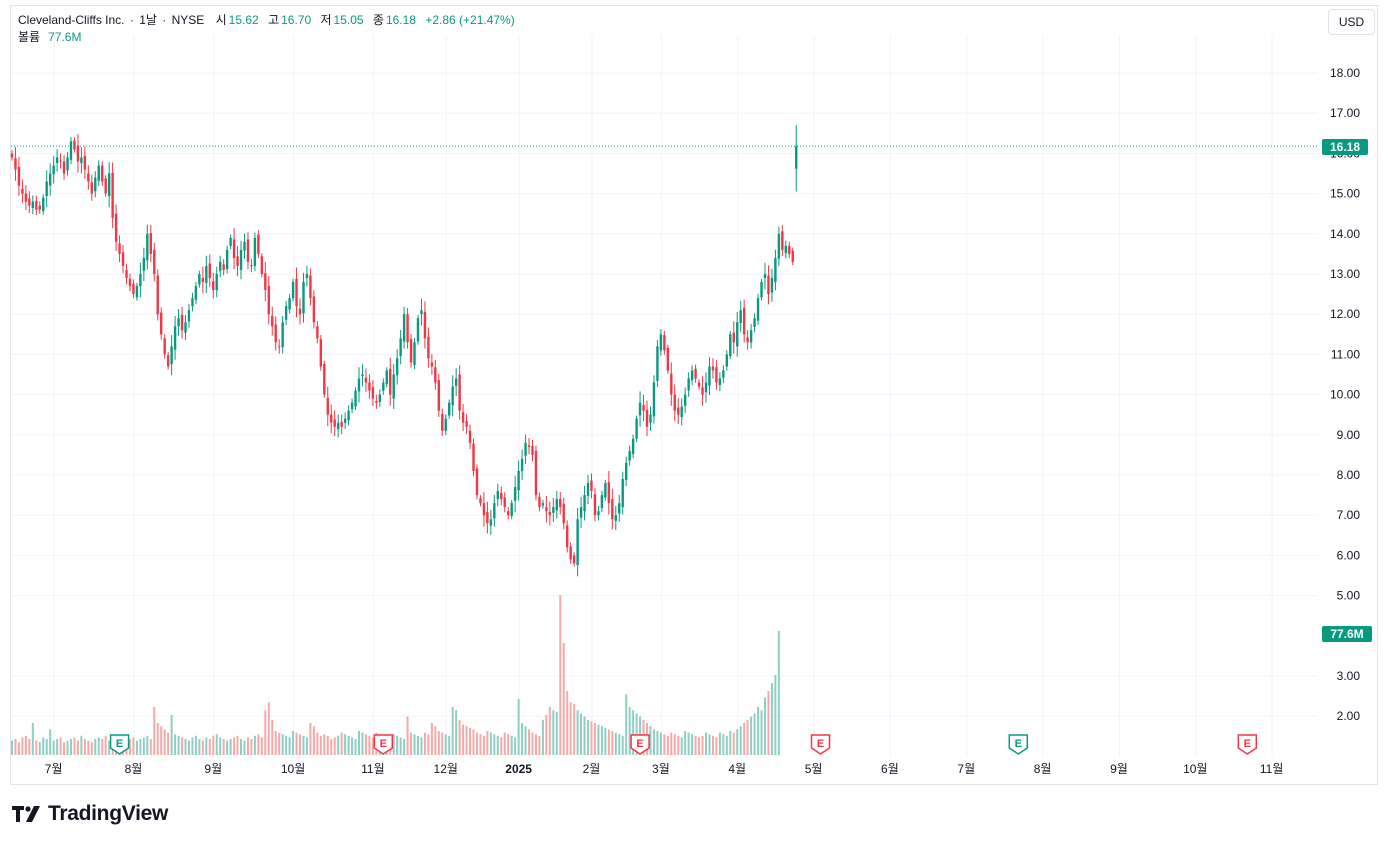 The image size is (1388, 844). I want to click on volume-bars, so click(395, 675).